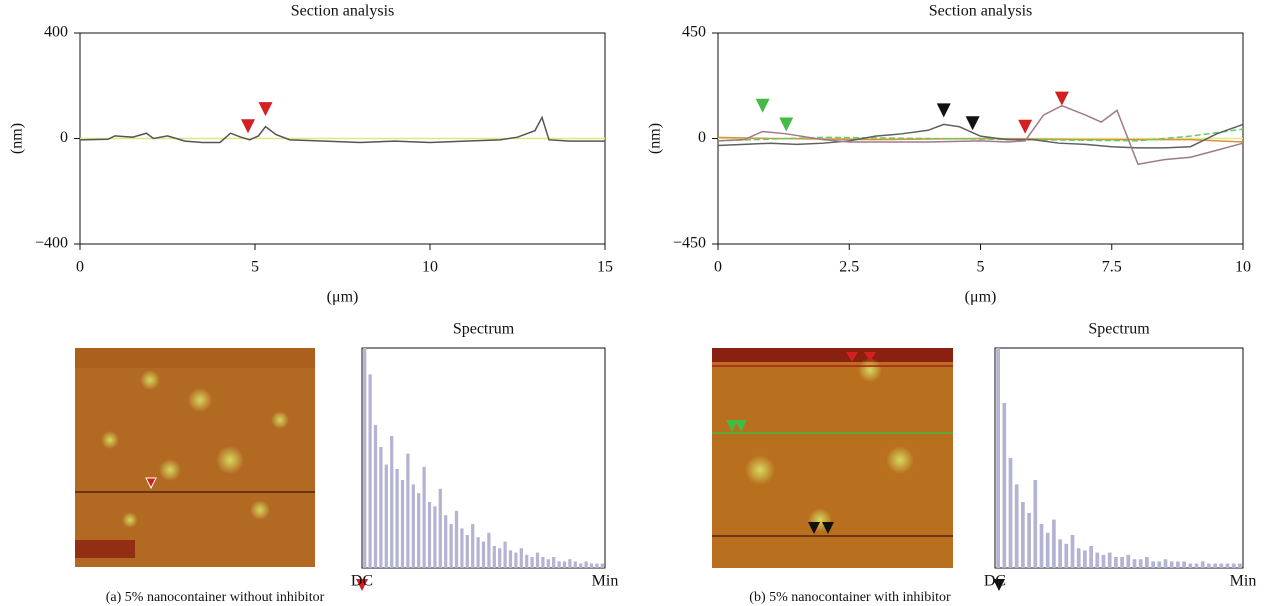  Describe the element at coordinates (689, 243) in the screenshot. I see `y-tick-label: −450` at that location.